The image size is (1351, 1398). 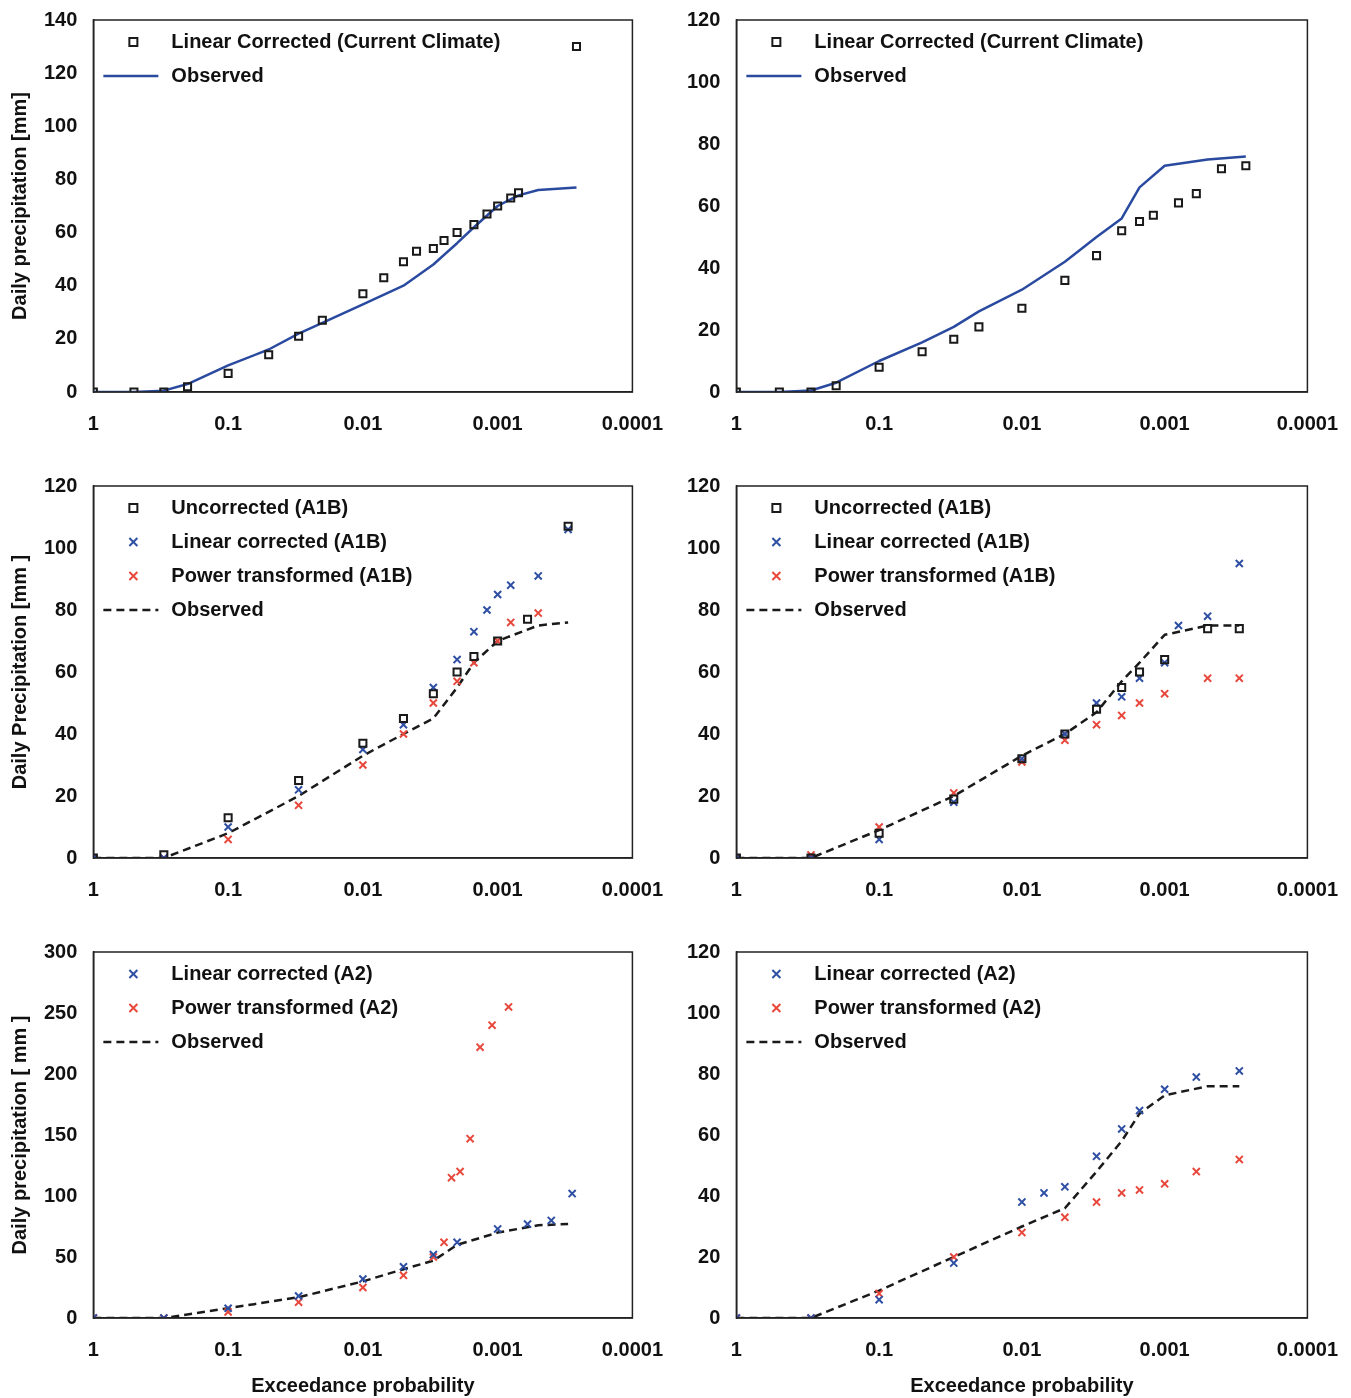 What do you see at coordinates (66, 1255) in the screenshot?
I see `y-tick-label: 50` at bounding box center [66, 1255].